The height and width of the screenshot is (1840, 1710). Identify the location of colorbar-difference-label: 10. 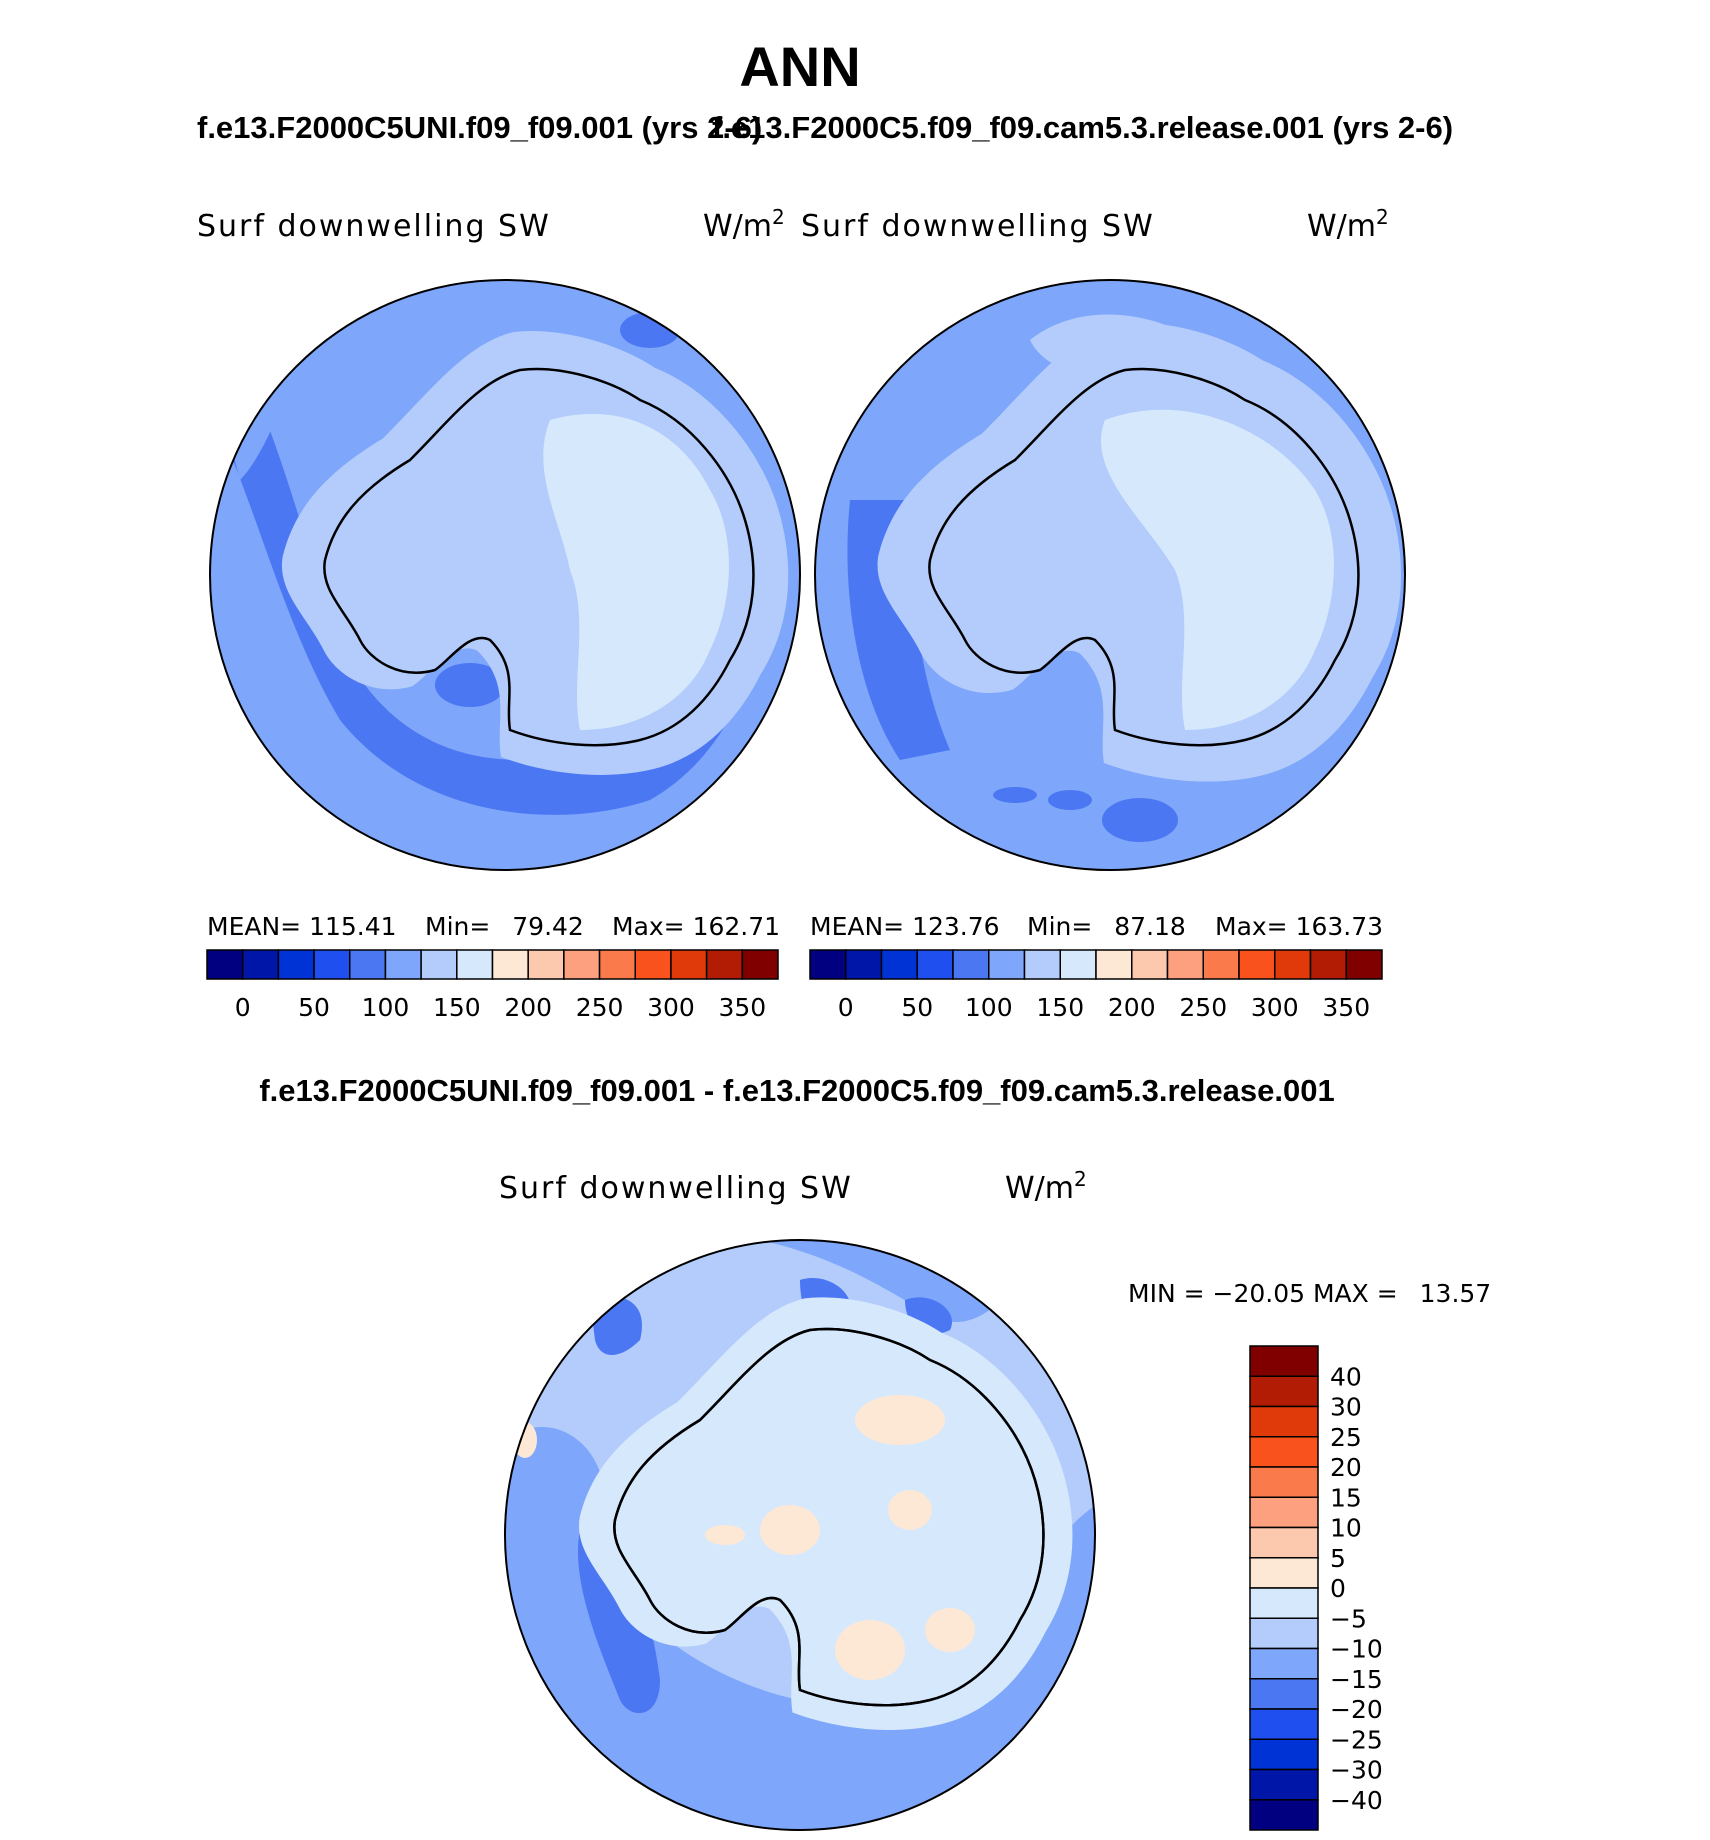
(1346, 1528).